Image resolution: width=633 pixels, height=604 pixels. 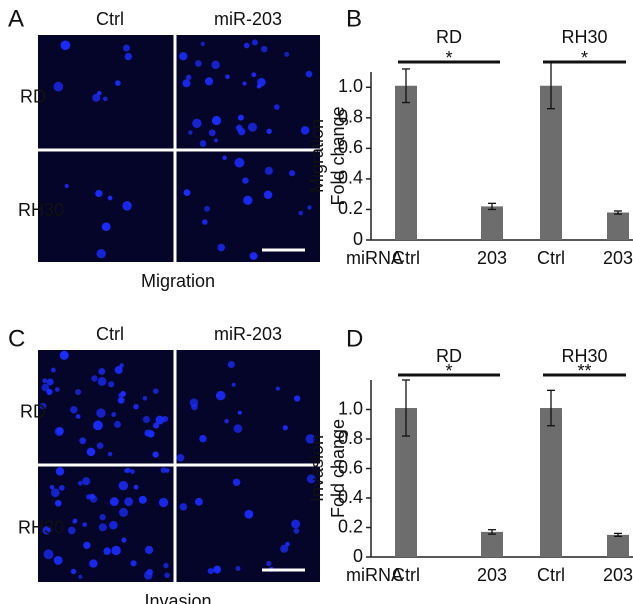 I want to click on group-label: RD, so click(x=449, y=356).